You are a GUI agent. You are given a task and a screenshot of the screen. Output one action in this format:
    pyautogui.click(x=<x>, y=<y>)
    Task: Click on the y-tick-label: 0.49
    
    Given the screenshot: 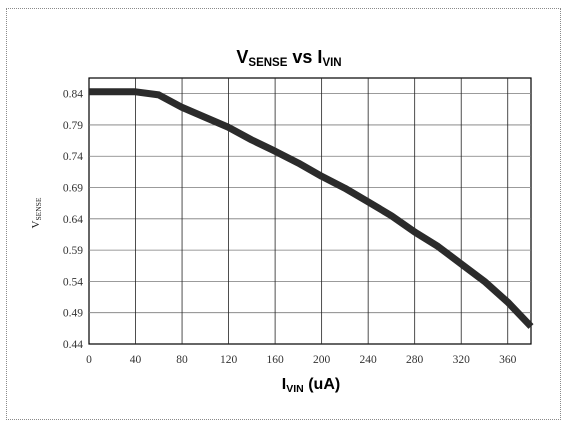 What is the action you would take?
    pyautogui.click(x=73, y=314)
    